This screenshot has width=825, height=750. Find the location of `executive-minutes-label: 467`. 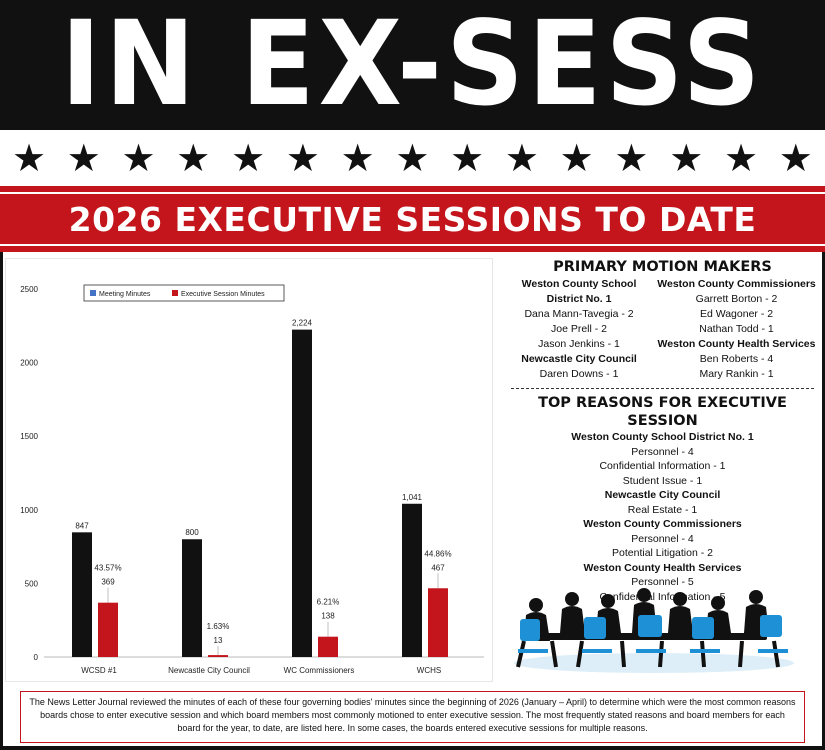

executive-minutes-label: 467 is located at coordinates (438, 567).